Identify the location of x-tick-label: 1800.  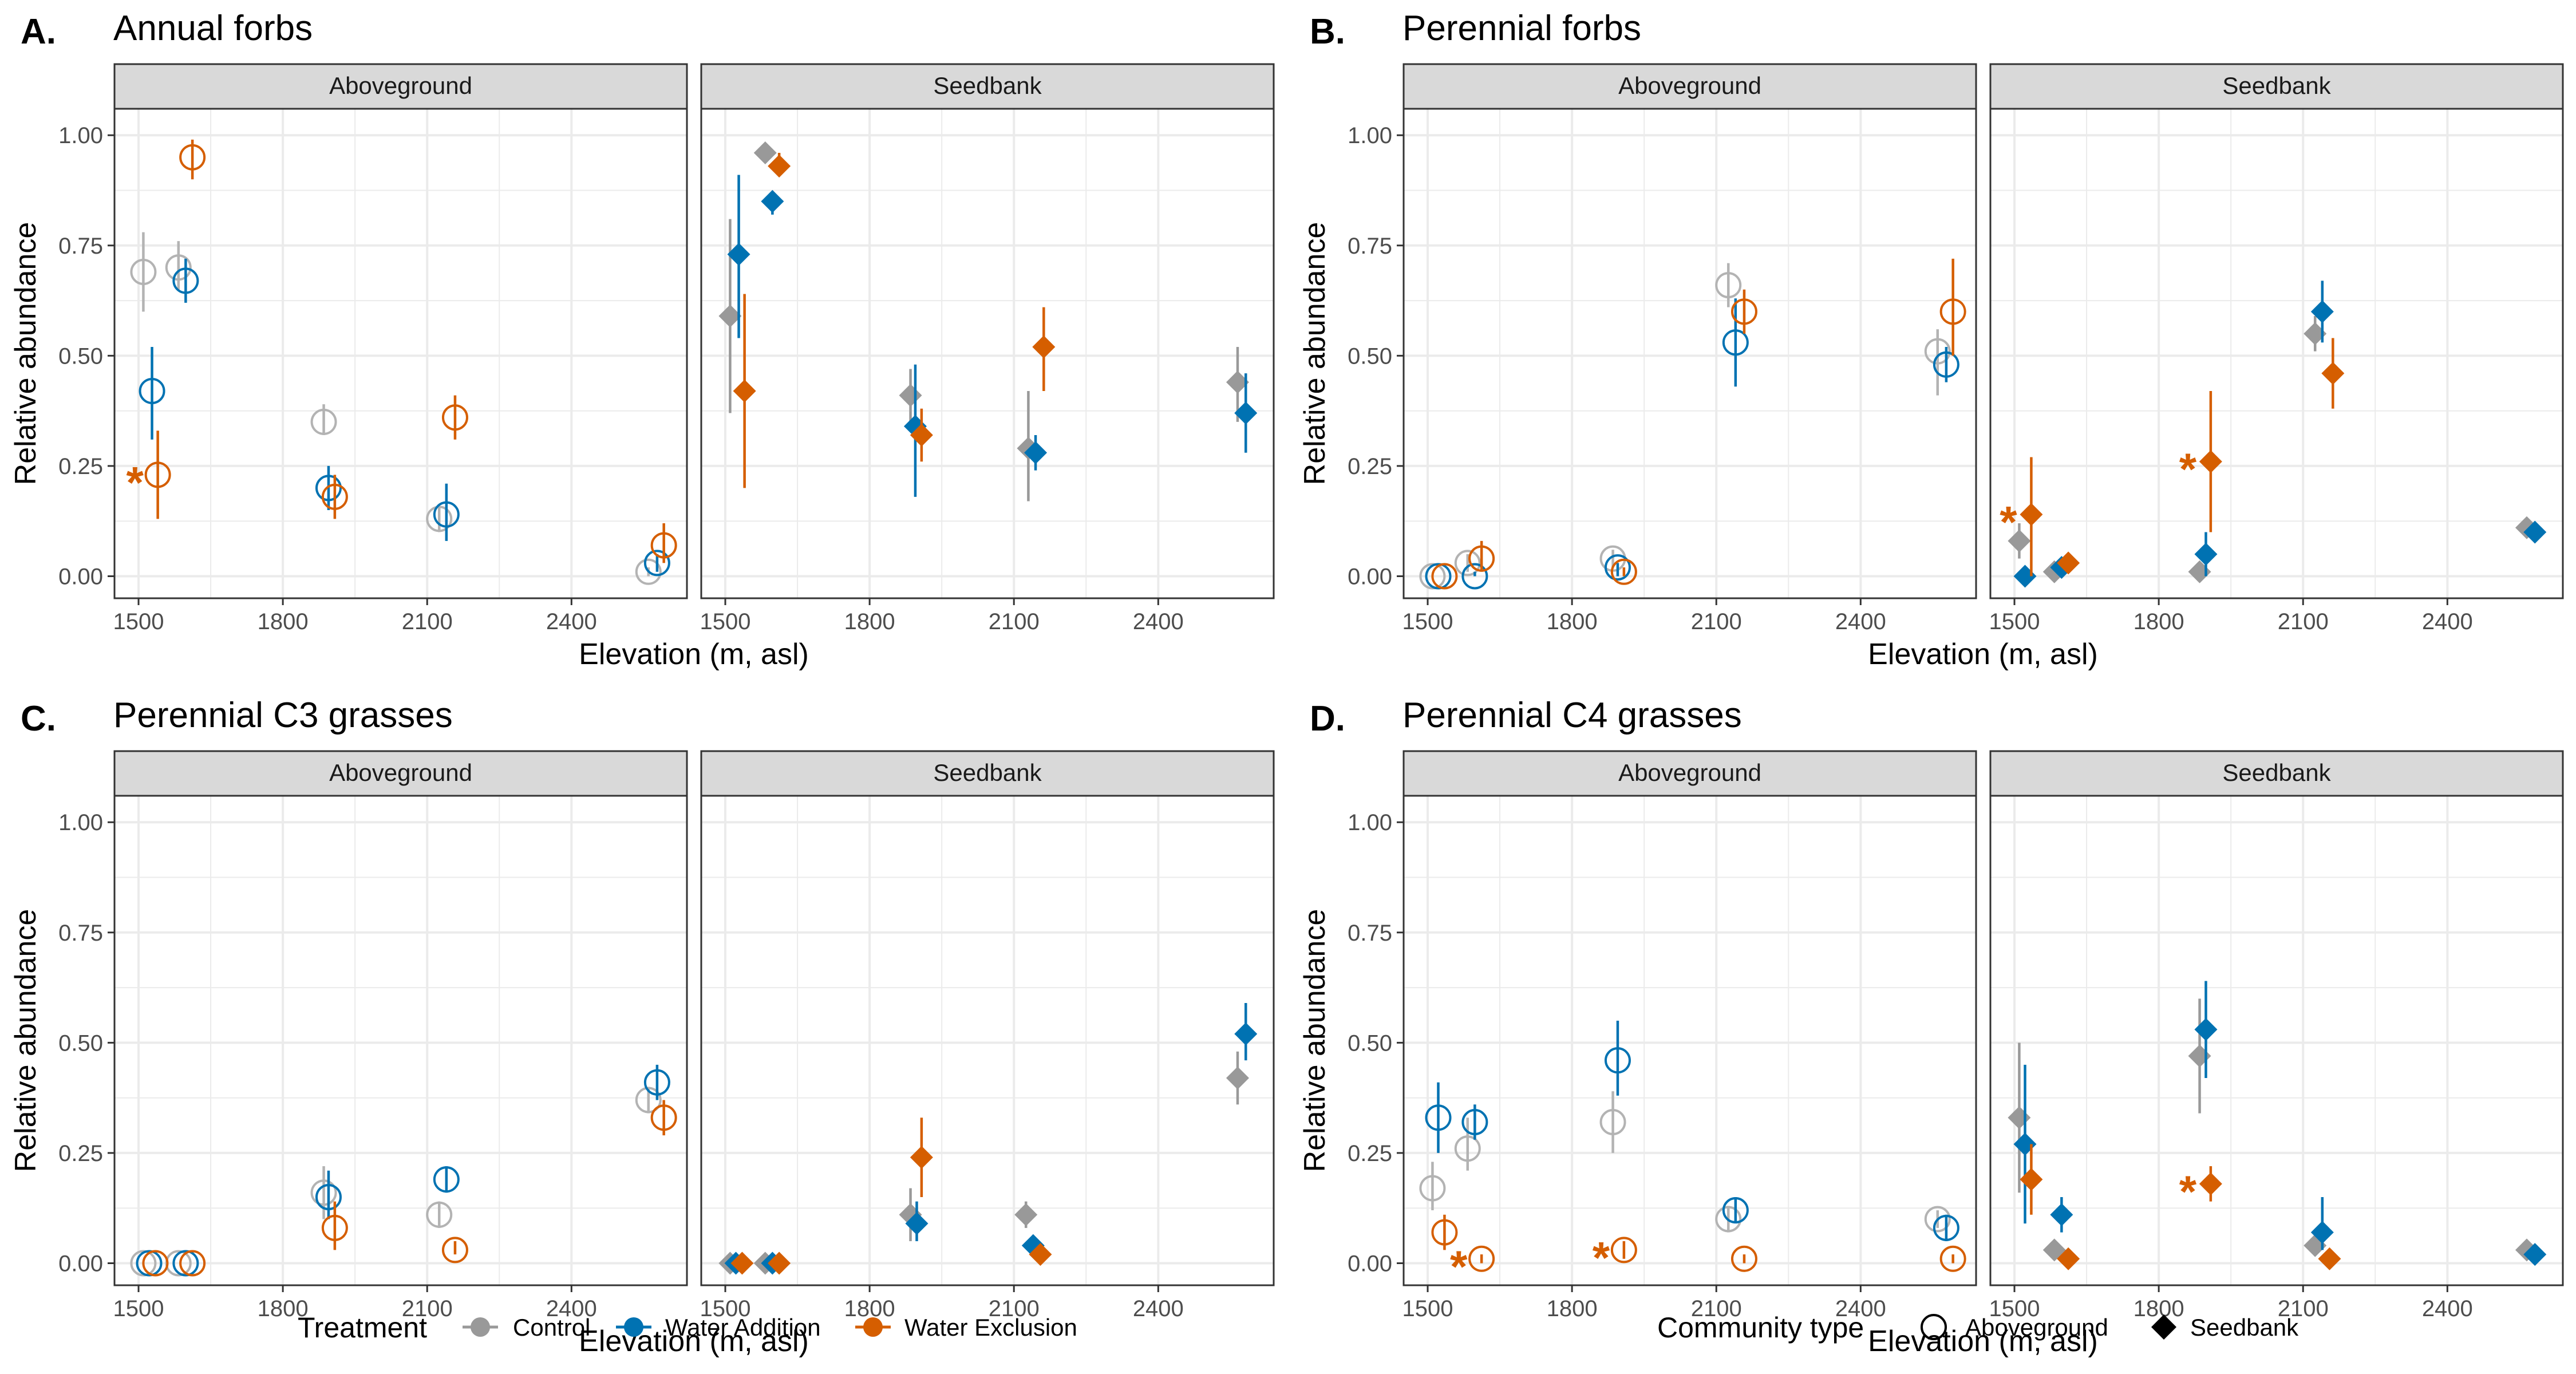
(869, 1309).